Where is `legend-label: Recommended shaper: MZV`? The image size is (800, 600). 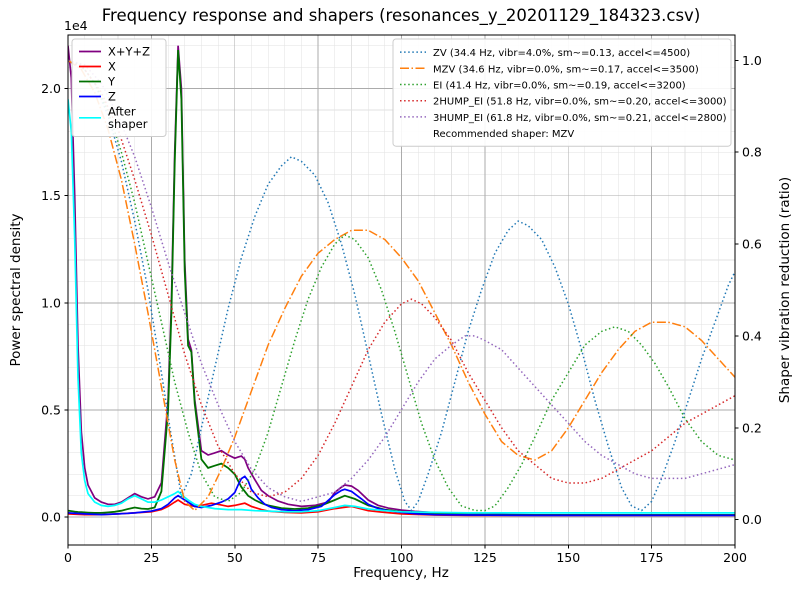 legend-label: Recommended shaper: MZV is located at coordinates (503, 134).